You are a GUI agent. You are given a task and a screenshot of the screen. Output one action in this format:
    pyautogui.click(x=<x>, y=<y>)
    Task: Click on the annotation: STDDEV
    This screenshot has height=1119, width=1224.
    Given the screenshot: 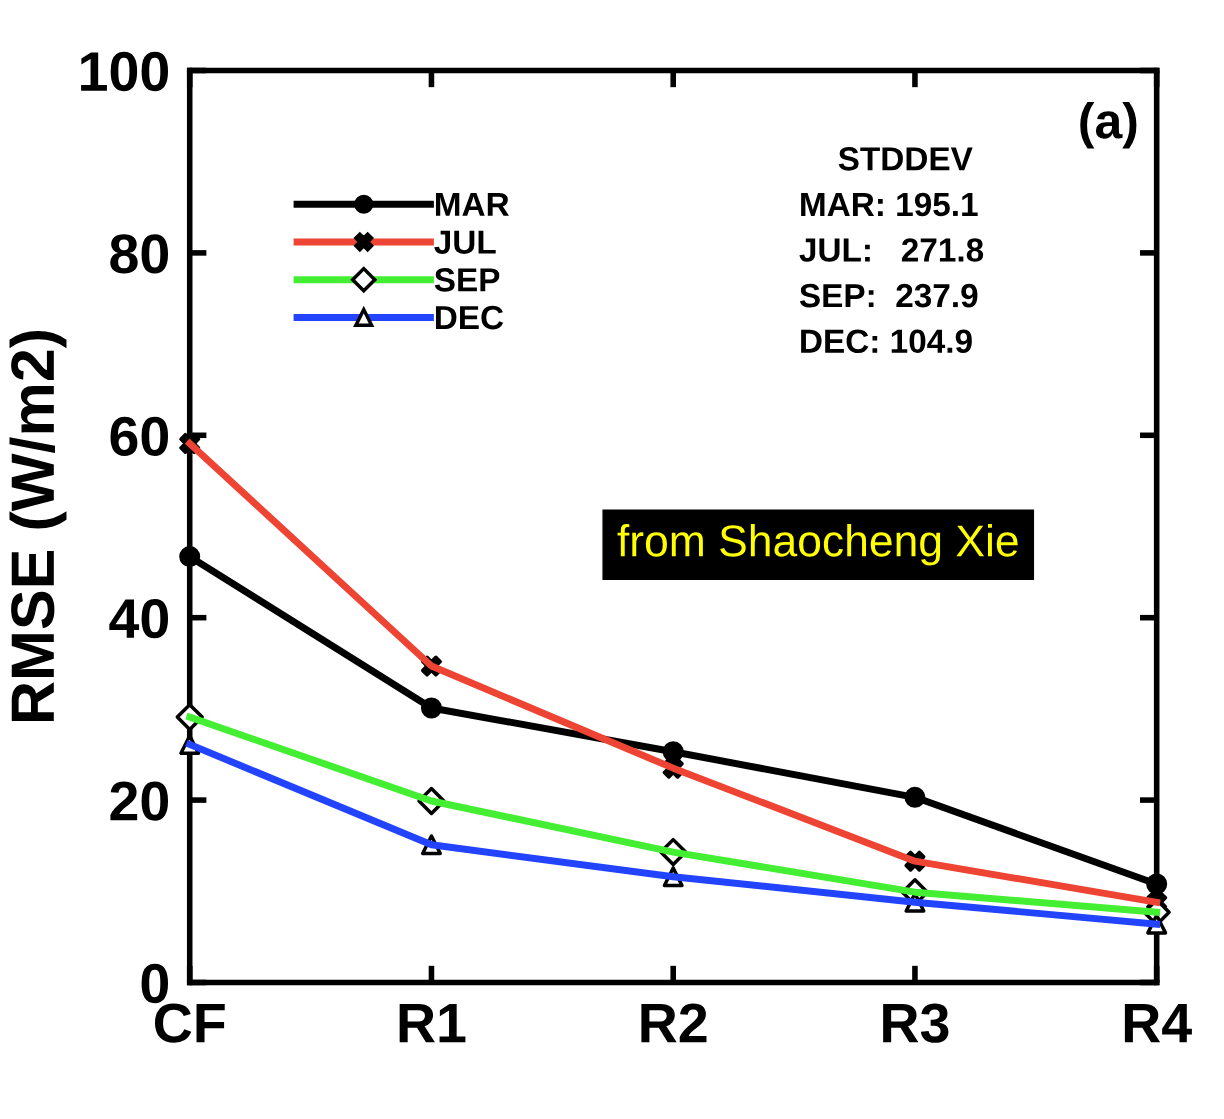 What is the action you would take?
    pyautogui.click(x=905, y=159)
    